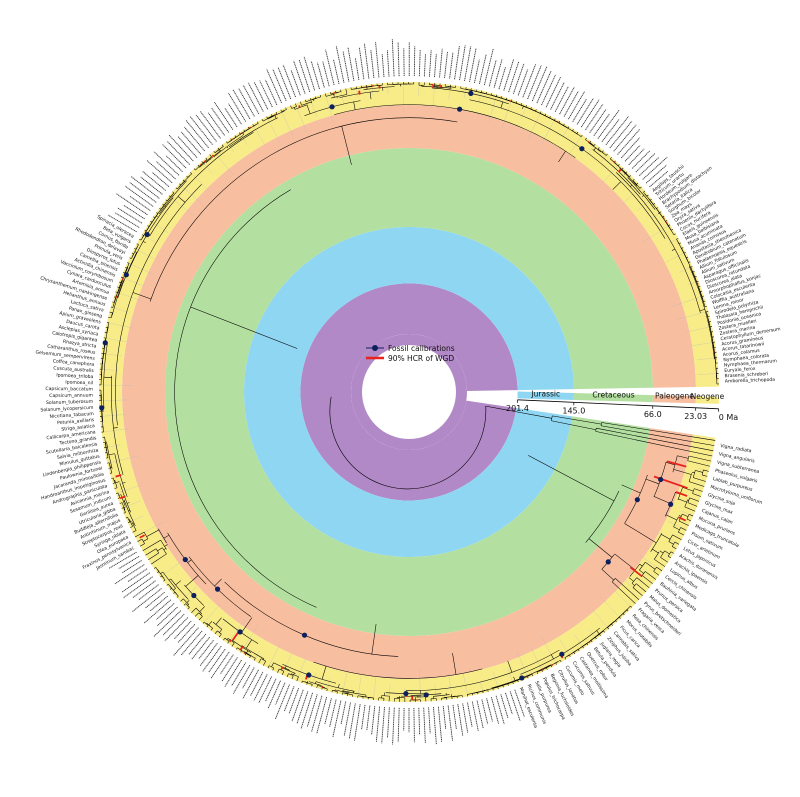 The height and width of the screenshot is (797, 800). Describe the element at coordinates (746, 358) in the screenshot. I see `tip-label: Nymphaea_colorata` at that location.